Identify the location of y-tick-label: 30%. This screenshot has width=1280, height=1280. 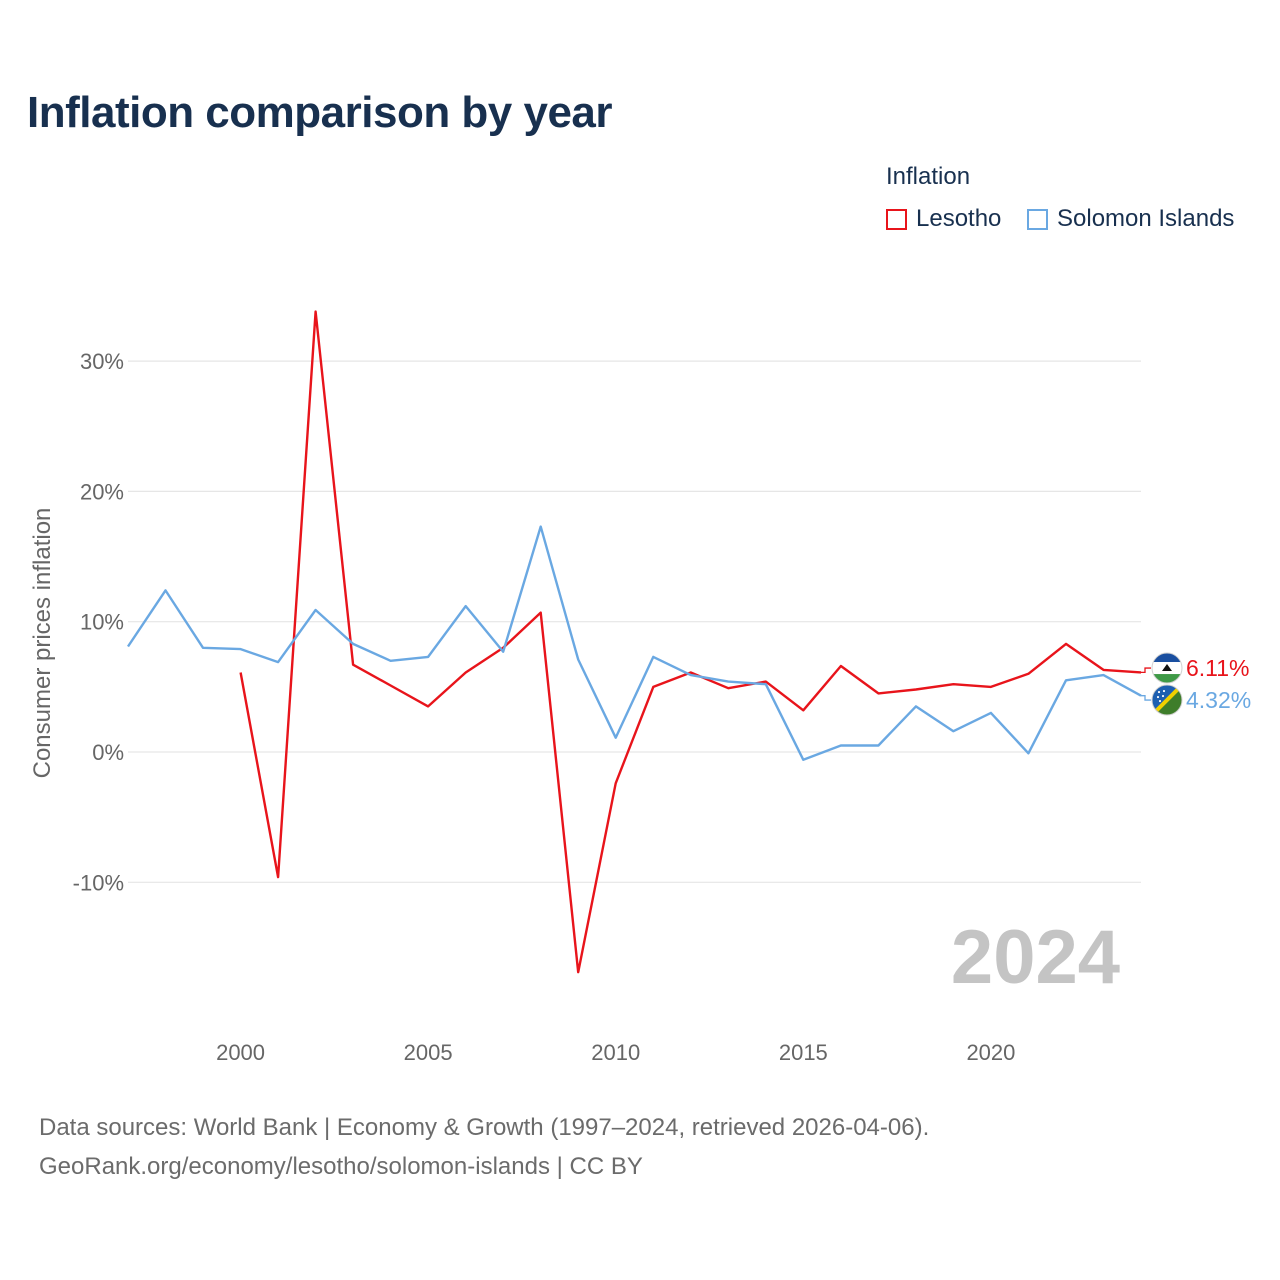
(102, 361).